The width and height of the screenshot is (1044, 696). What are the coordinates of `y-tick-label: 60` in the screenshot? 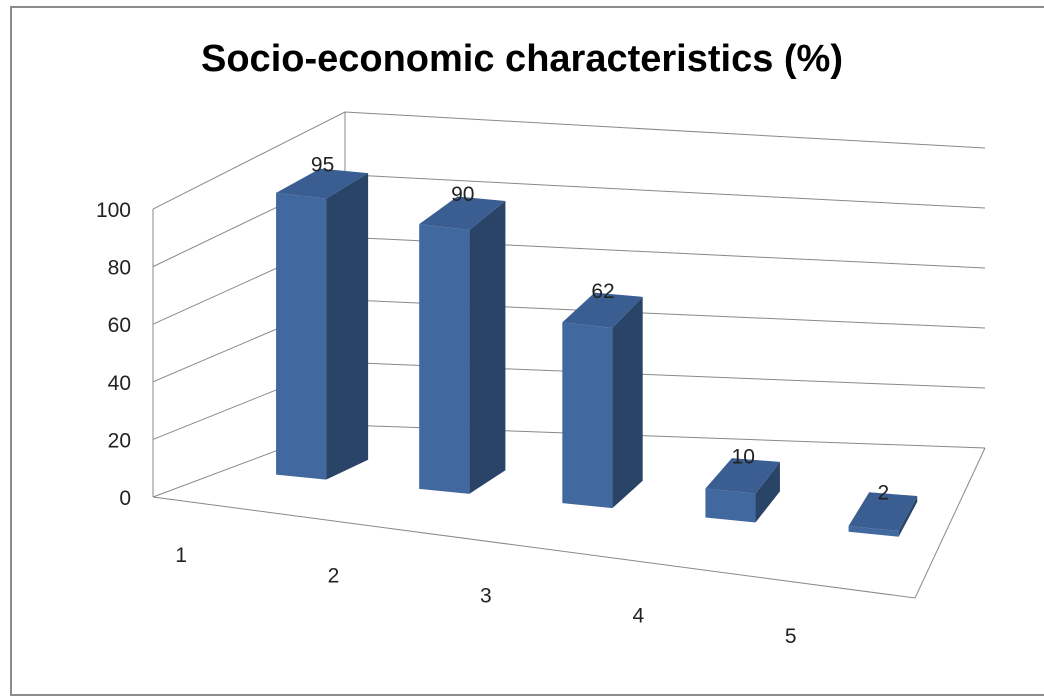 It's located at (119, 325).